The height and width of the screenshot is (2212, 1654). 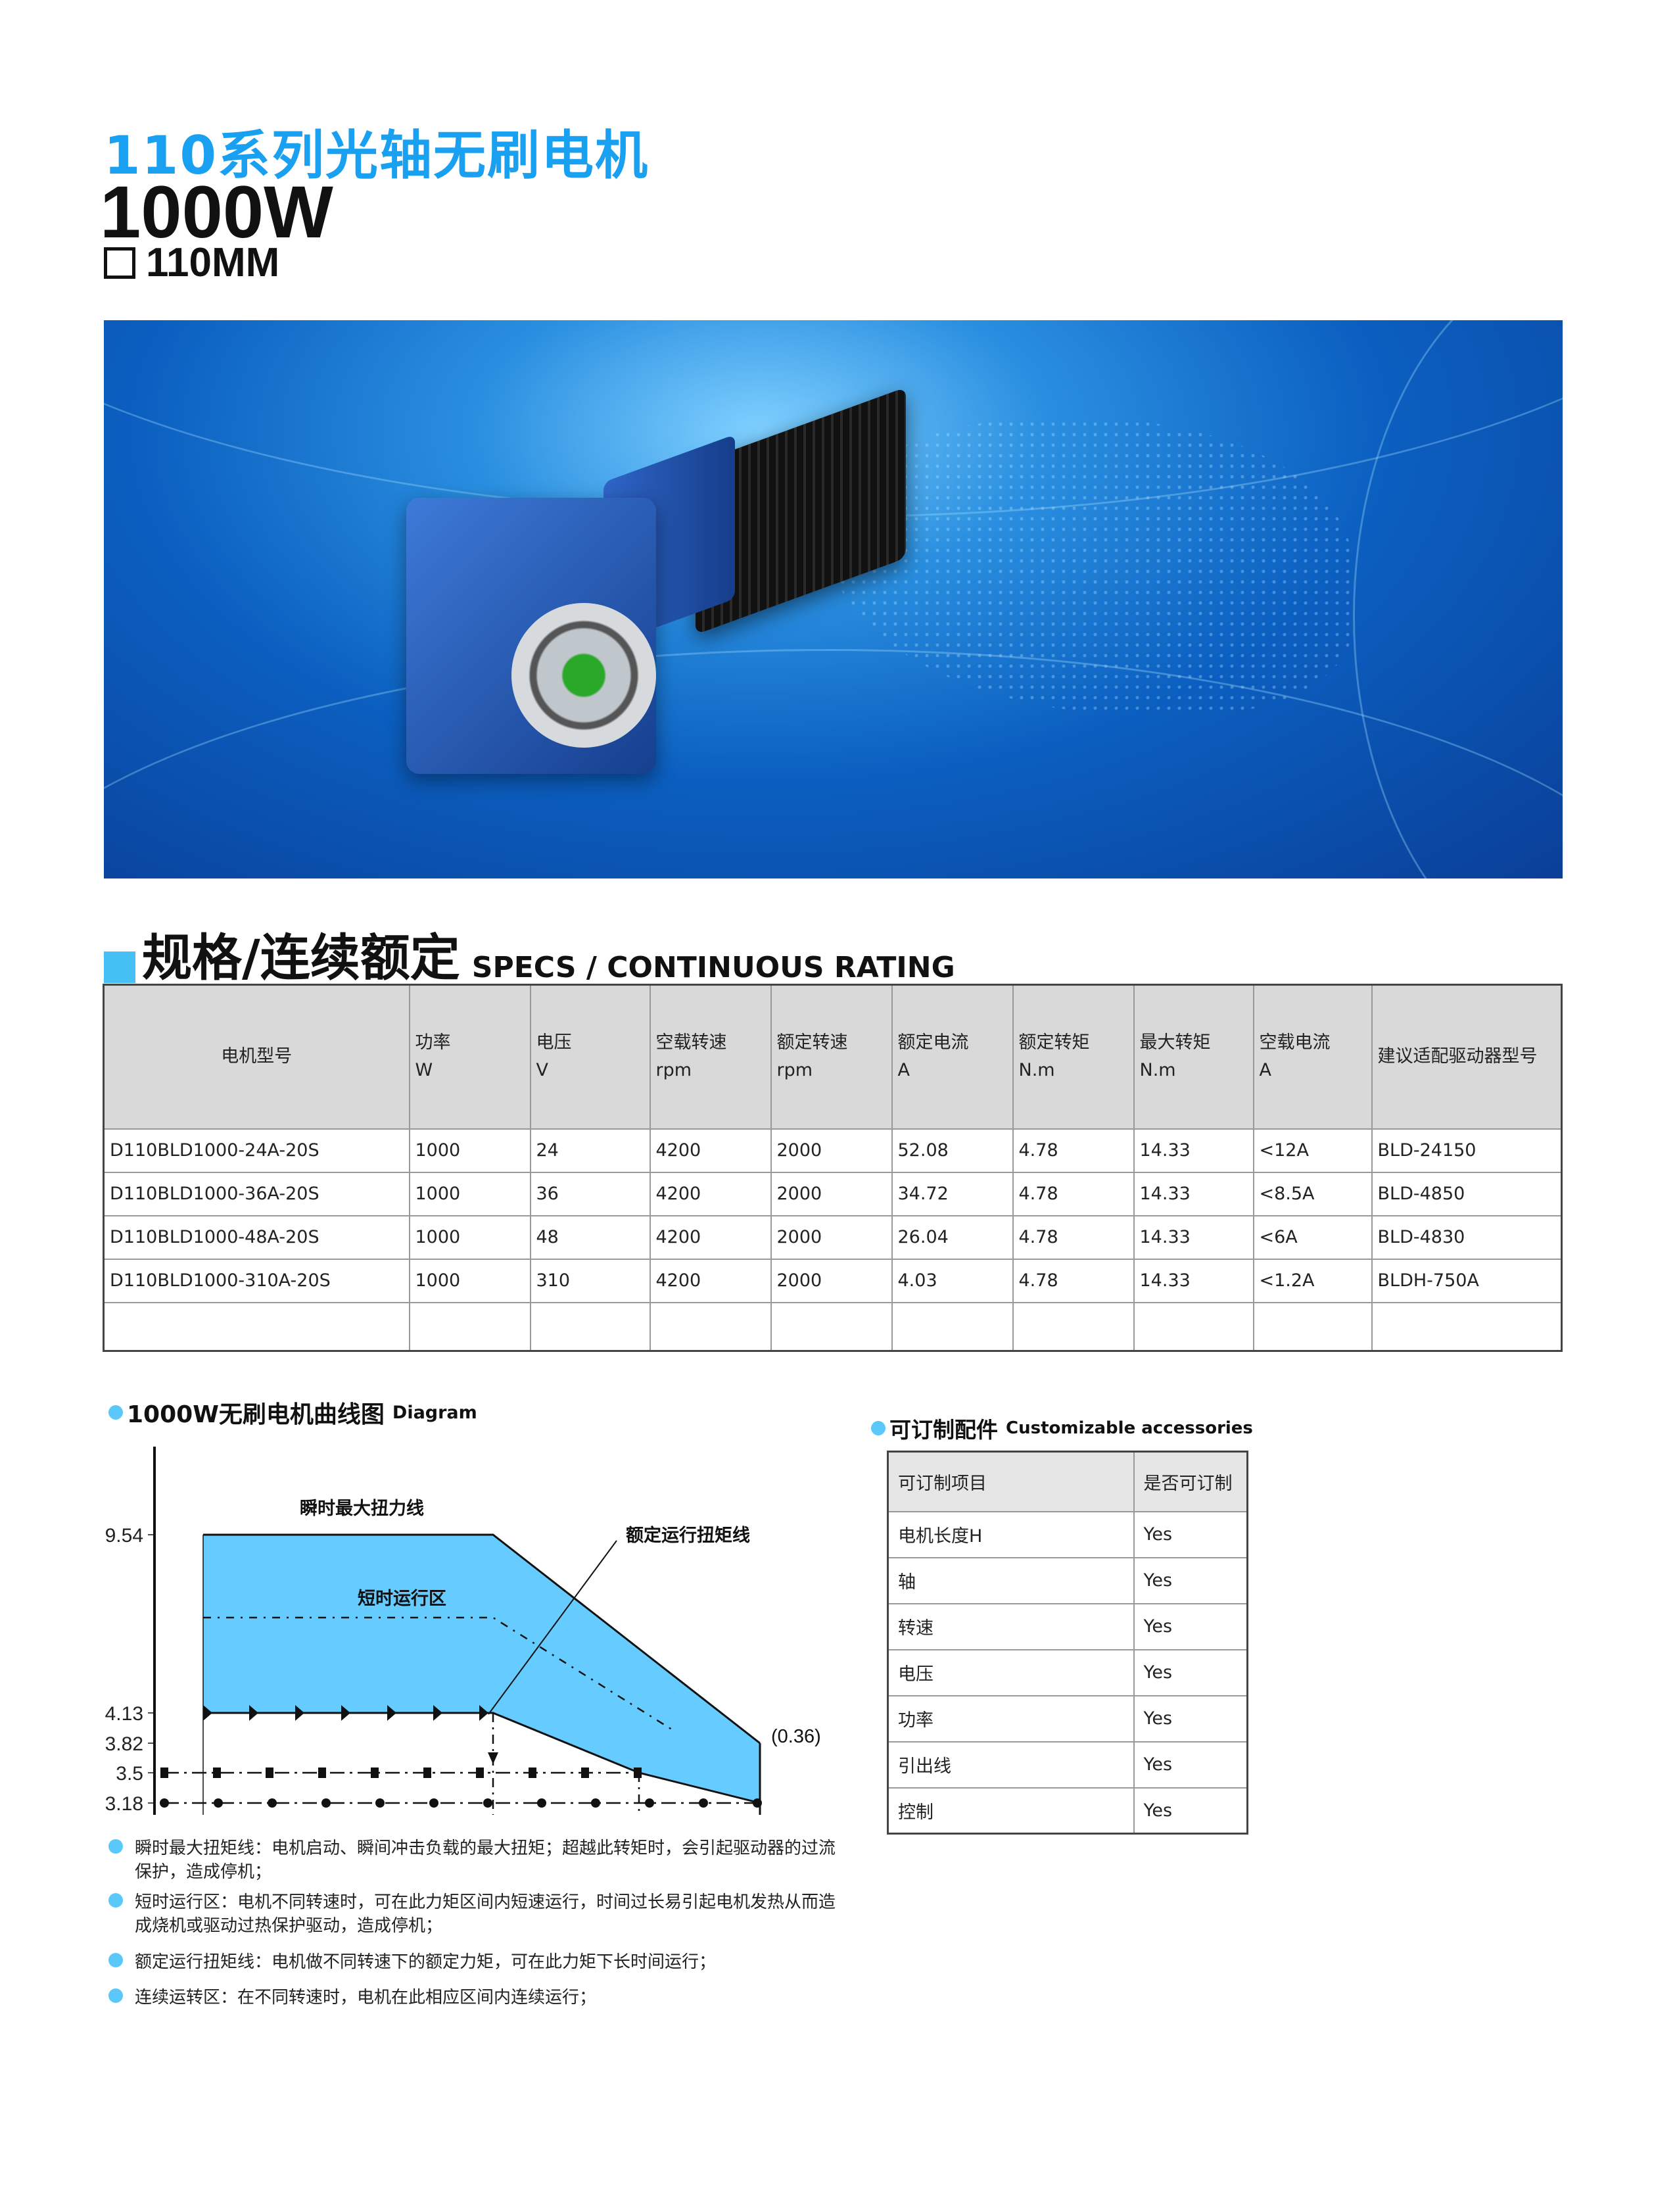 What do you see at coordinates (903, 1070) in the screenshot?
I see `column-unit: A` at bounding box center [903, 1070].